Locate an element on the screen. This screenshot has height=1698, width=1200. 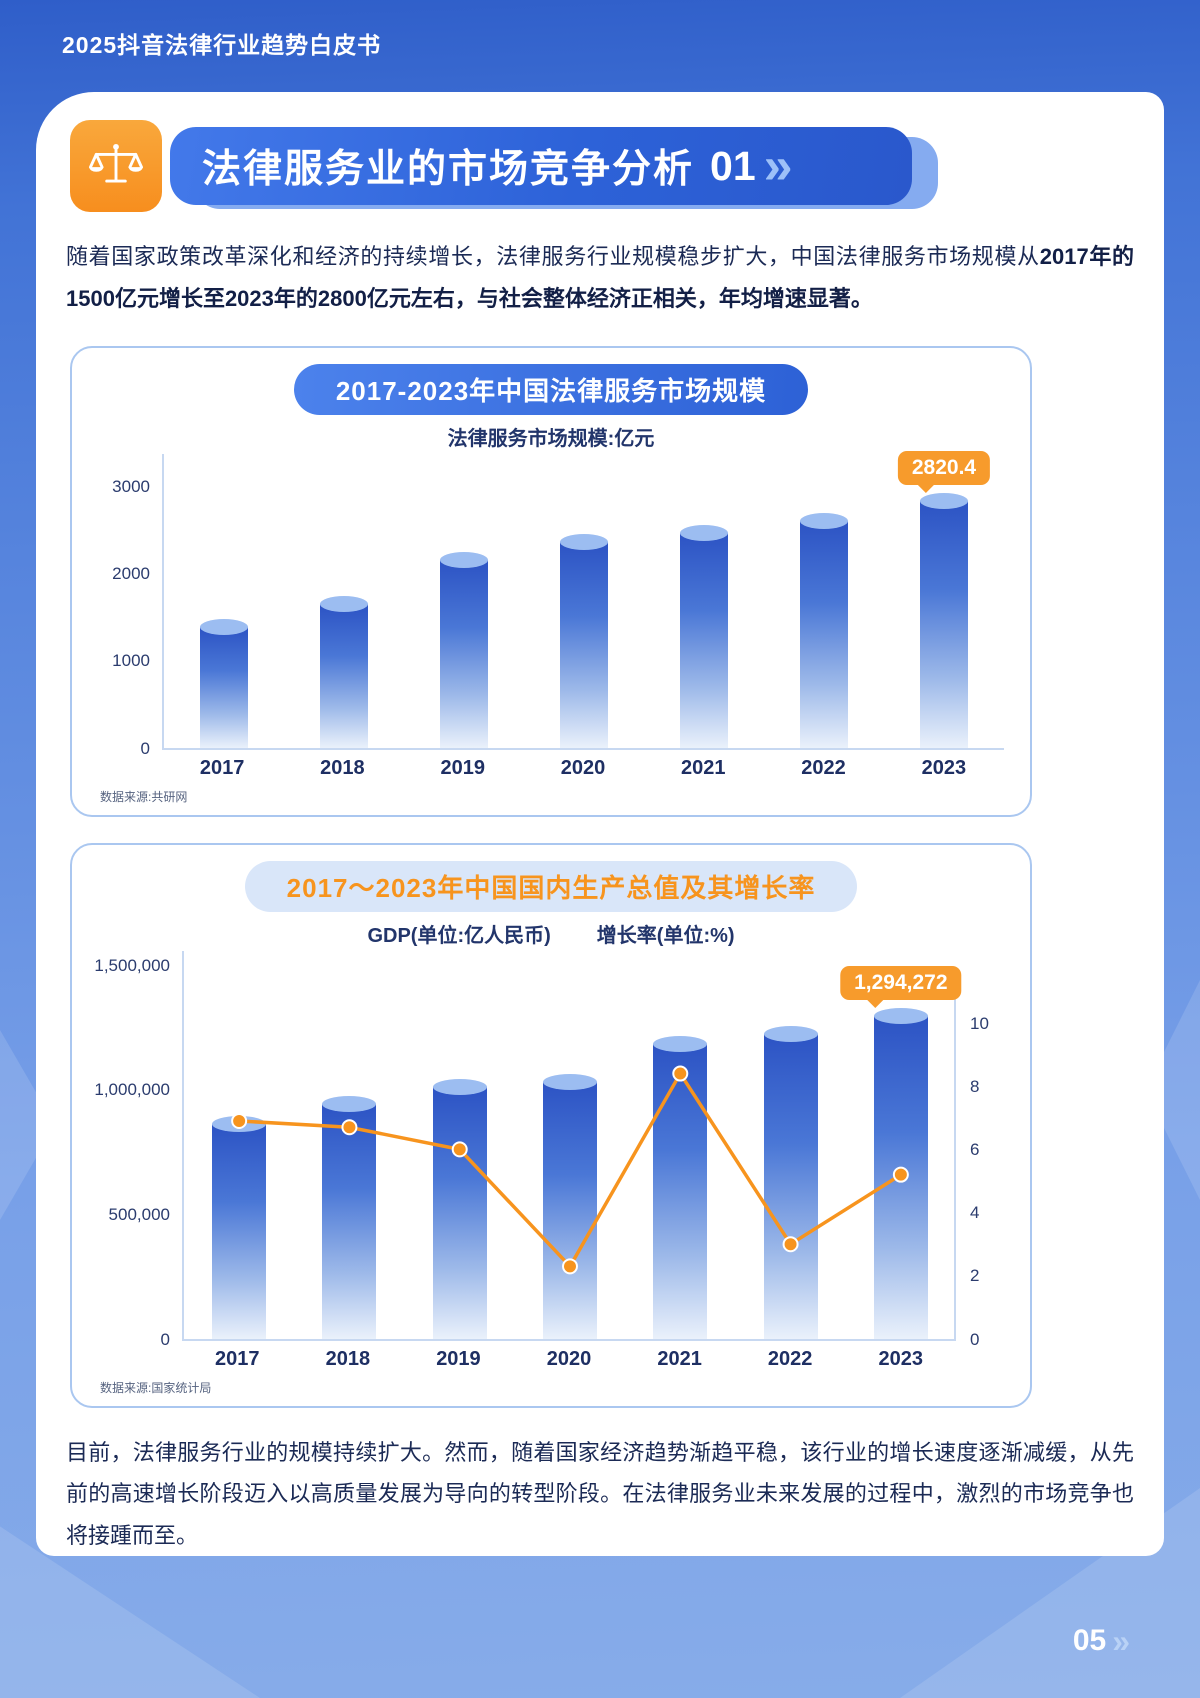
chart2-growth-unit-label: 增长率(单位:%) is located at coordinates (665, 935).